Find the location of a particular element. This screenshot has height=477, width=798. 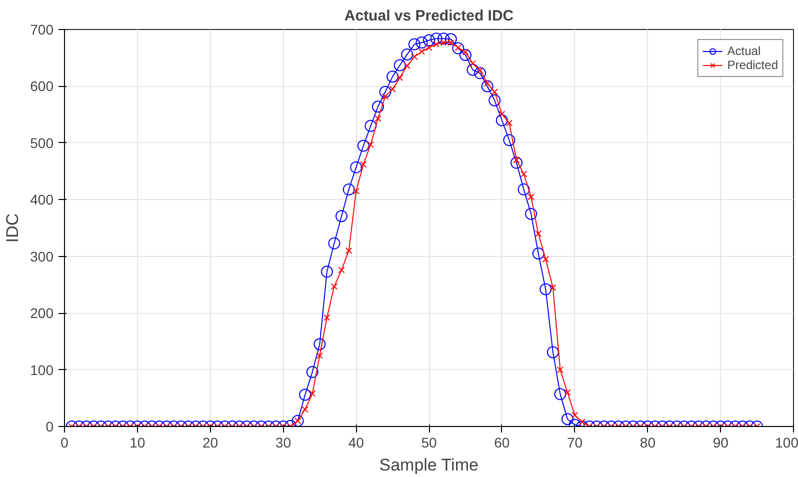

x-tick-label: 50 is located at coordinates (429, 442).